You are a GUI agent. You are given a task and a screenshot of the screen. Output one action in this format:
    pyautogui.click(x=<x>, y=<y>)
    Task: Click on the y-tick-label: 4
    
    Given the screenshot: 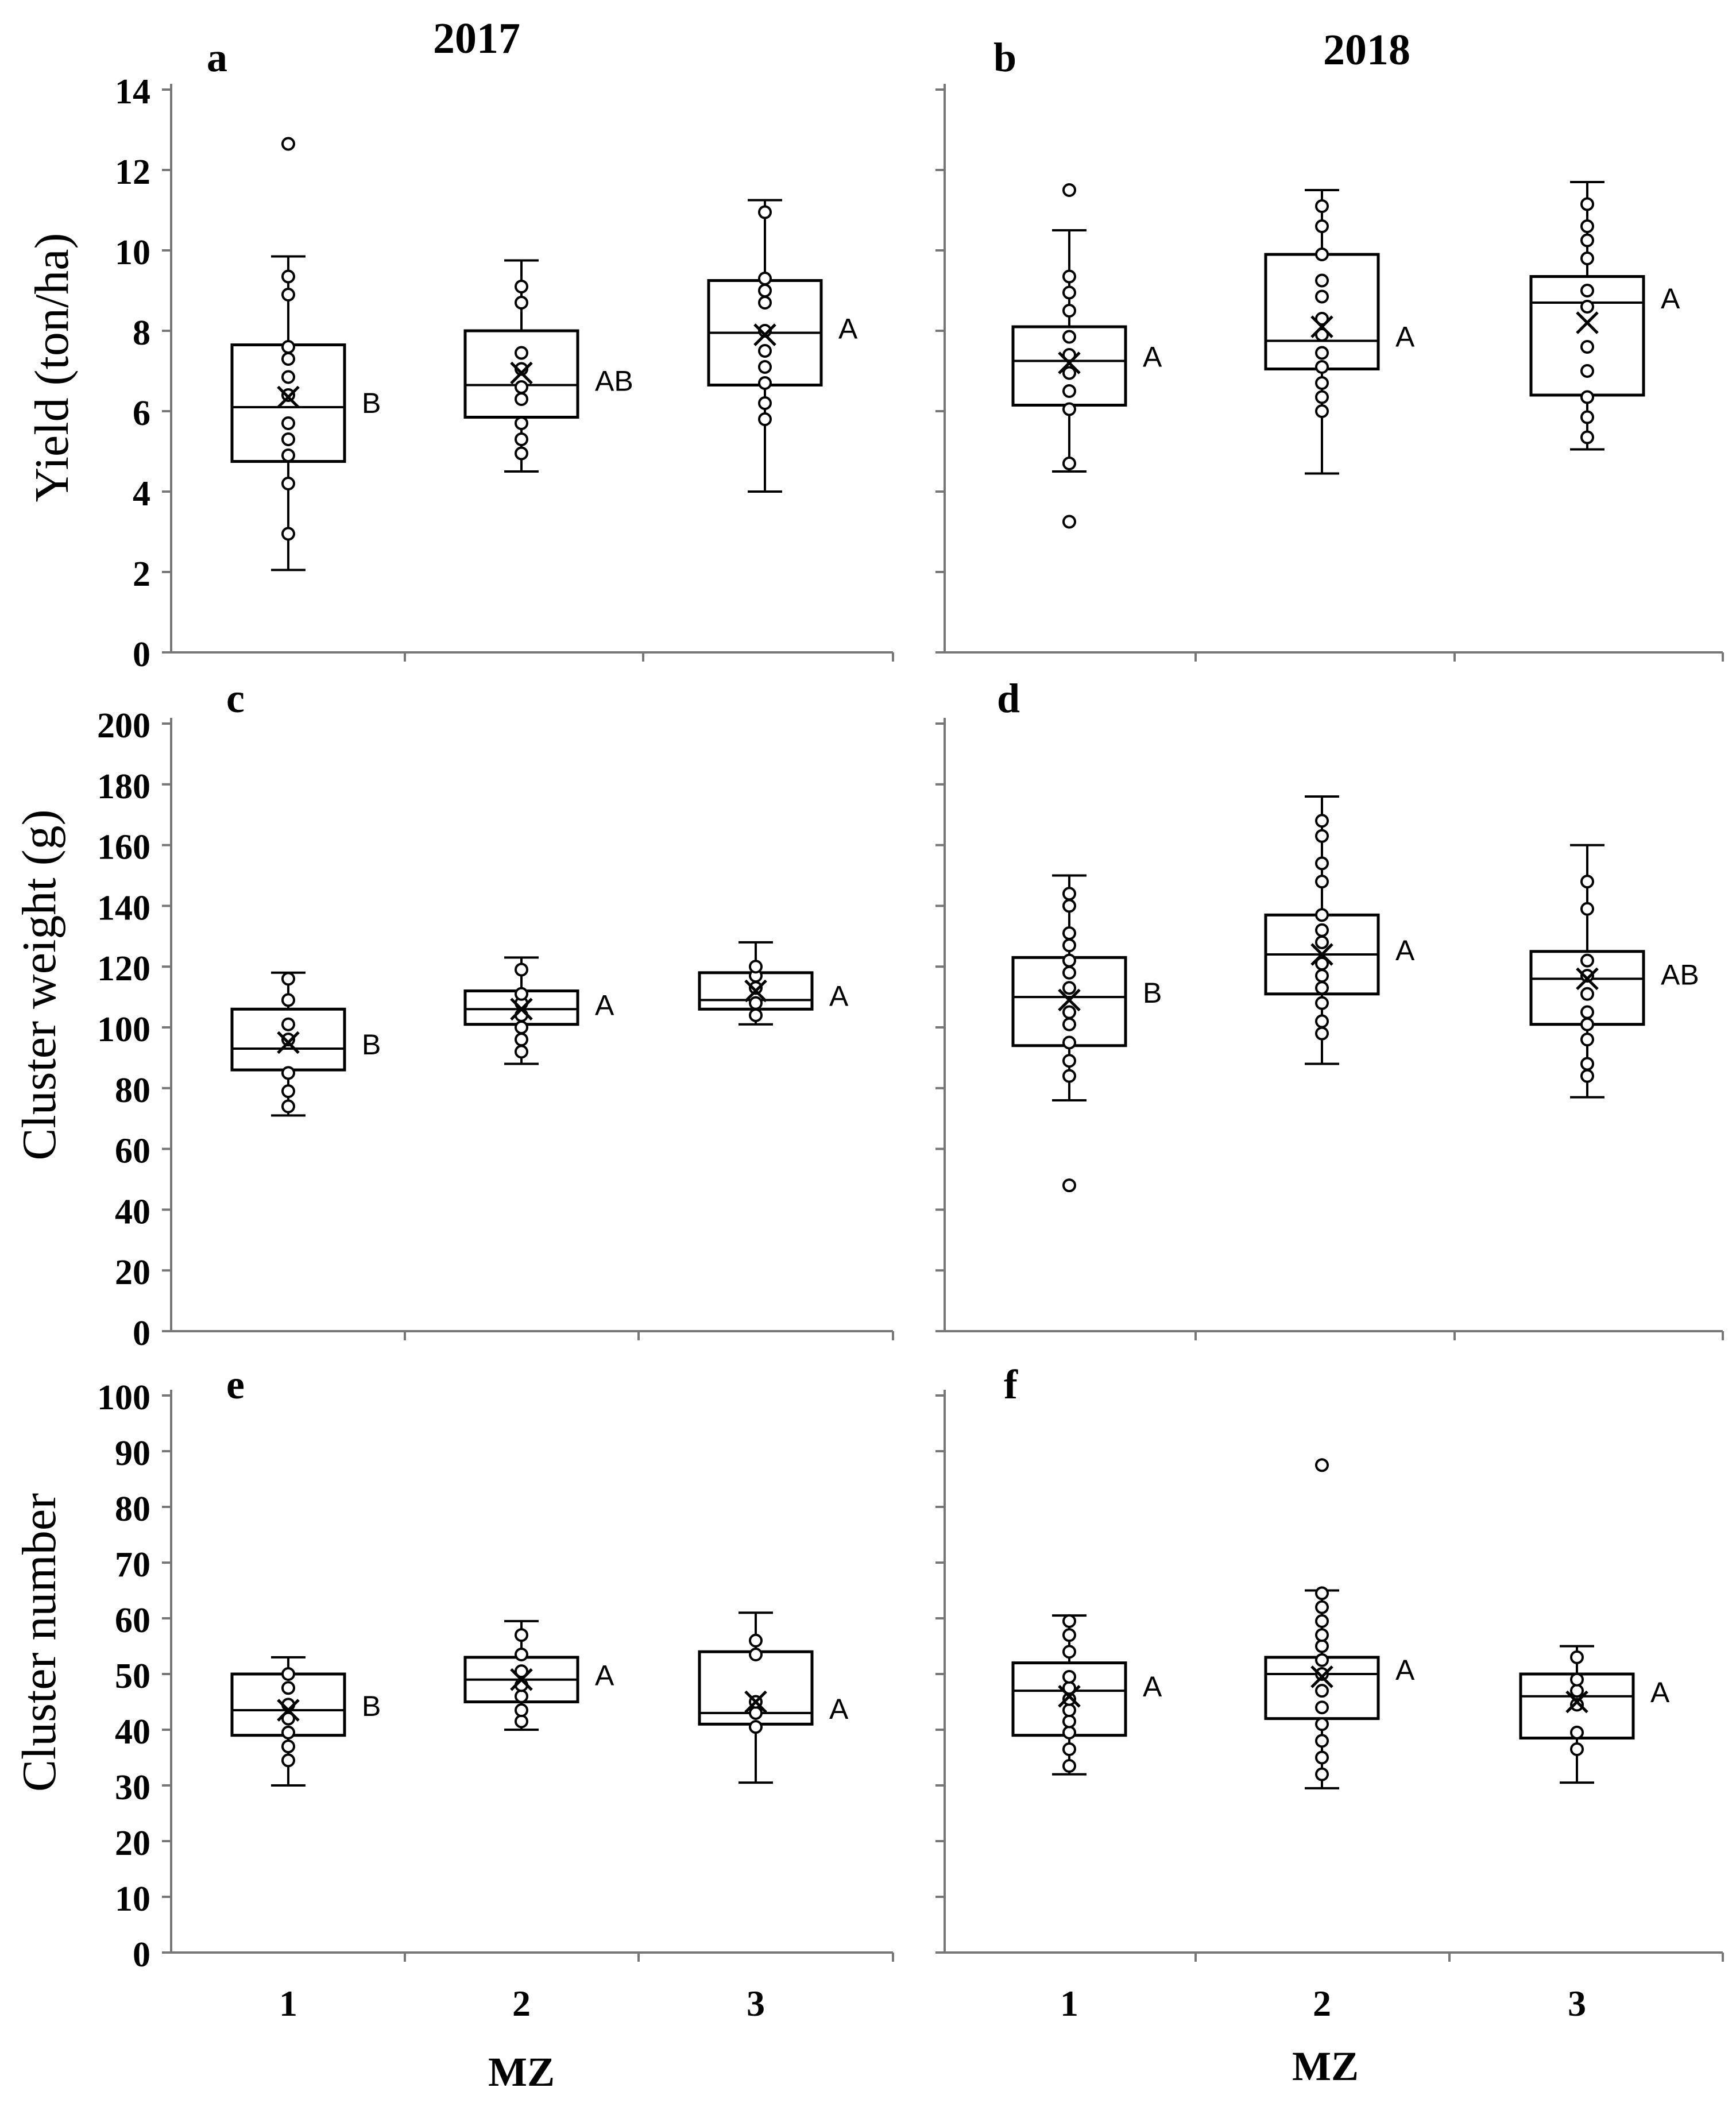 What is the action you would take?
    pyautogui.click(x=141, y=493)
    